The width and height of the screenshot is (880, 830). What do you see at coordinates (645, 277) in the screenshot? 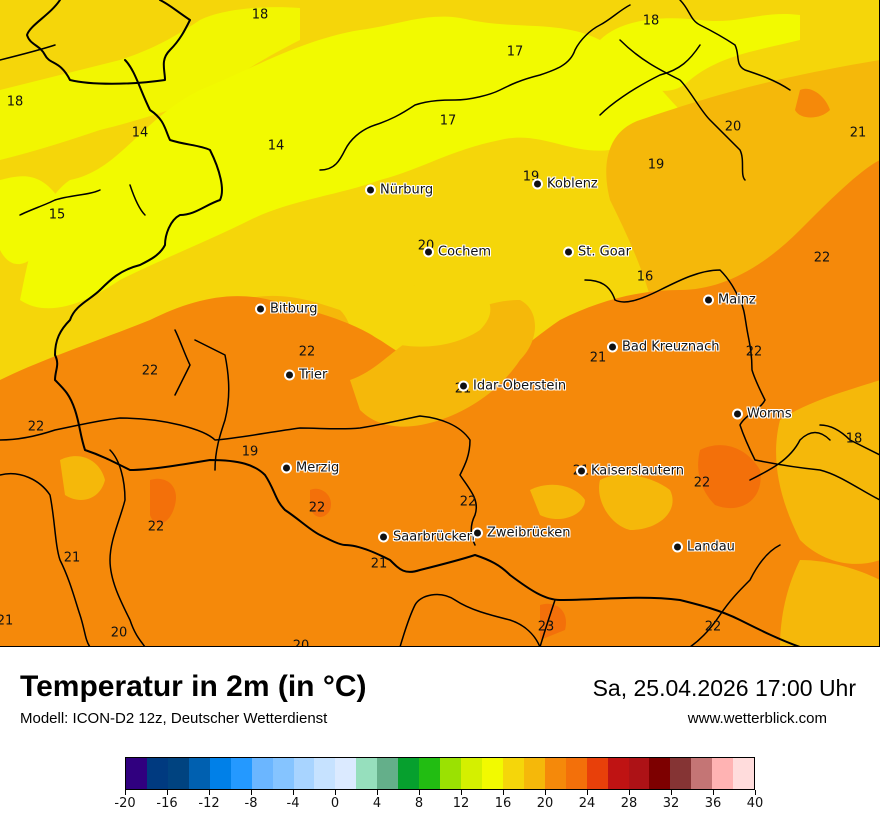
I see `isotherm-label: 16` at bounding box center [645, 277].